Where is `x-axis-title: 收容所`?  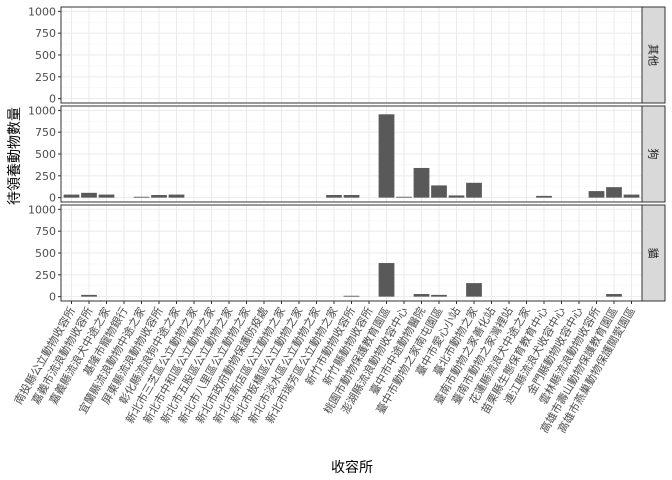 x-axis-title: 收容所 is located at coordinates (352, 467).